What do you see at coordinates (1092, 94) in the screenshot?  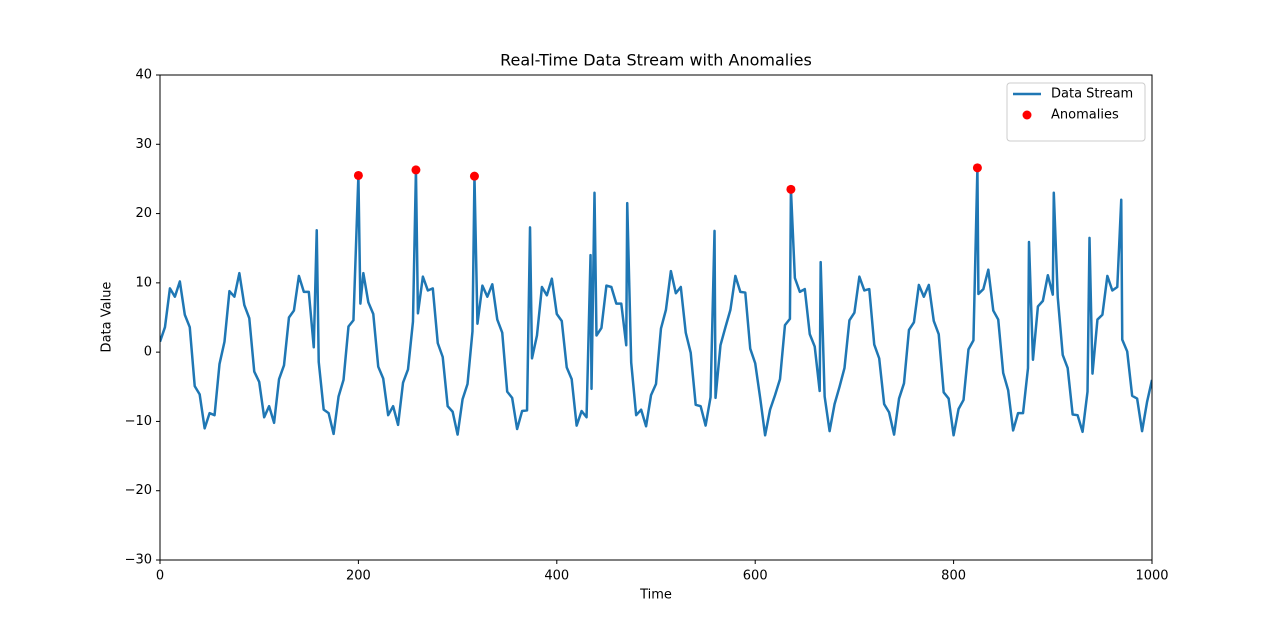 I see `legend-label: Data Stream` at bounding box center [1092, 94].